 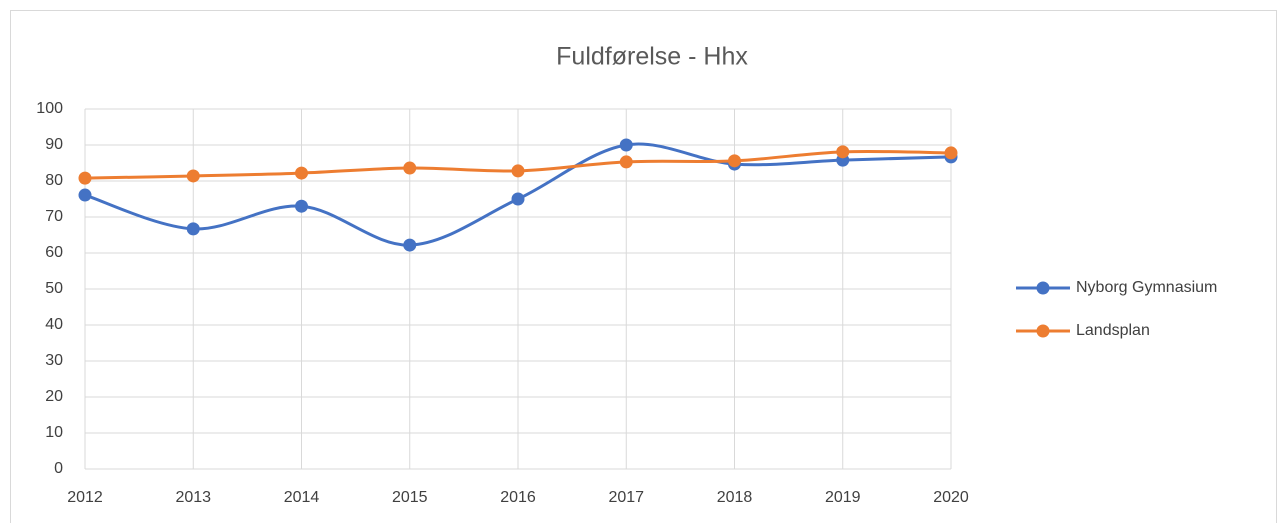 I want to click on x-tick-label: 2015, so click(x=410, y=497).